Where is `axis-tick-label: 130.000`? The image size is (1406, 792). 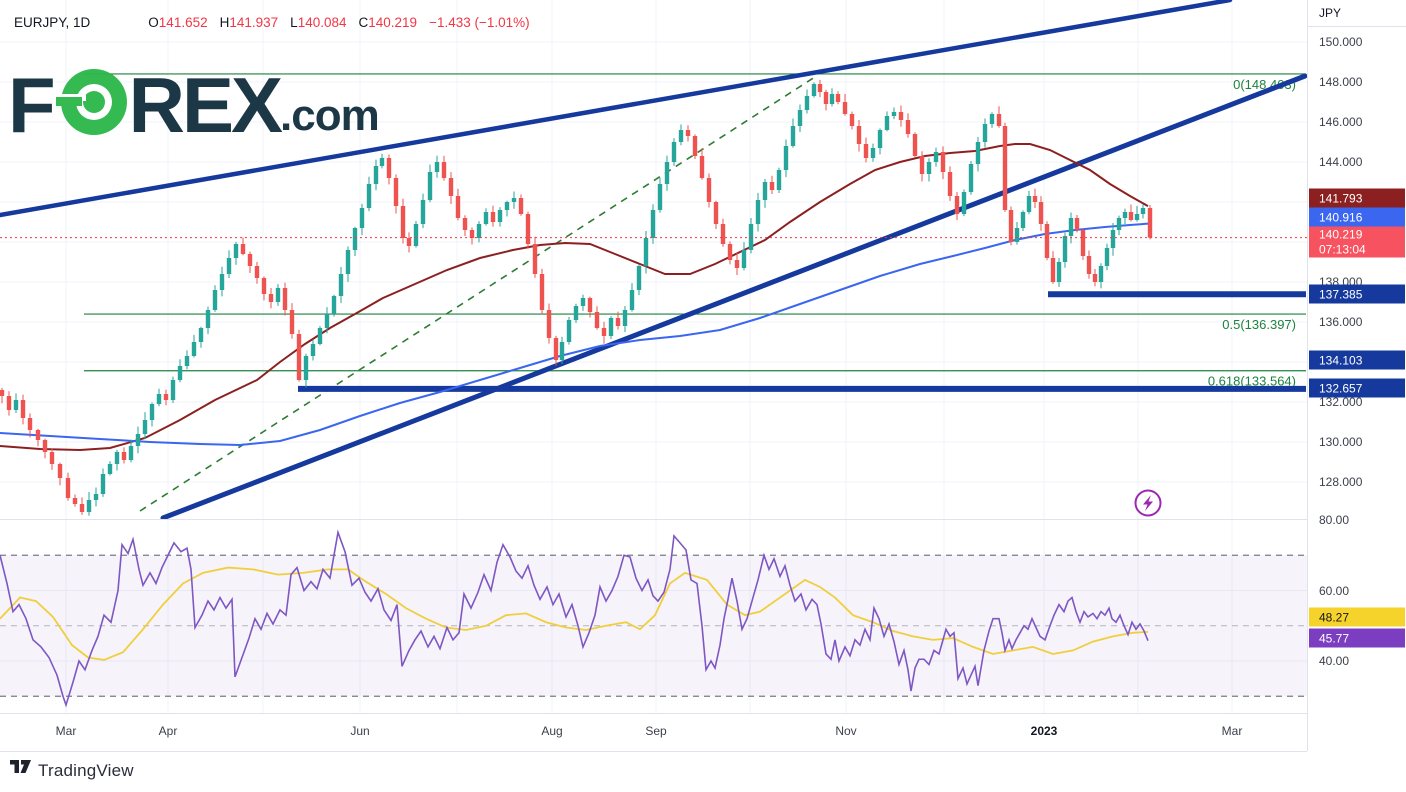
axis-tick-label: 130.000 is located at coordinates (1341, 442).